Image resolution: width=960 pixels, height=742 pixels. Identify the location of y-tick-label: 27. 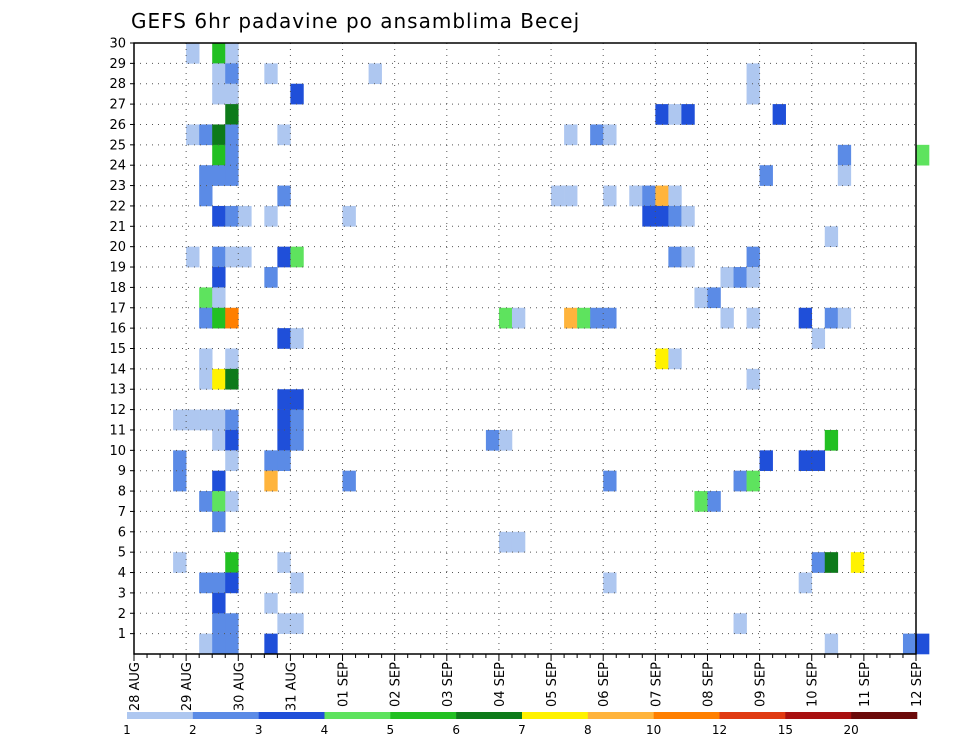
(117, 105).